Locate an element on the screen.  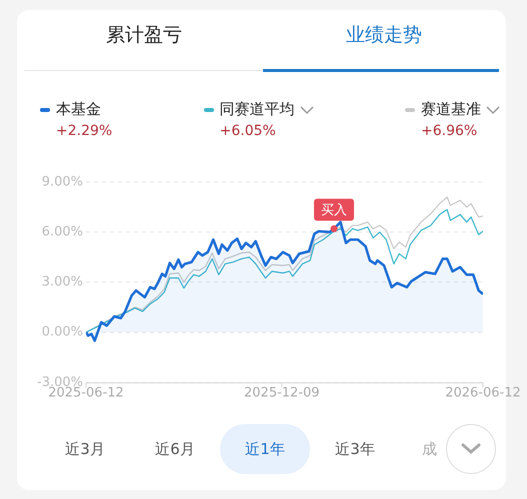
text: 近1年 is located at coordinates (265, 449).